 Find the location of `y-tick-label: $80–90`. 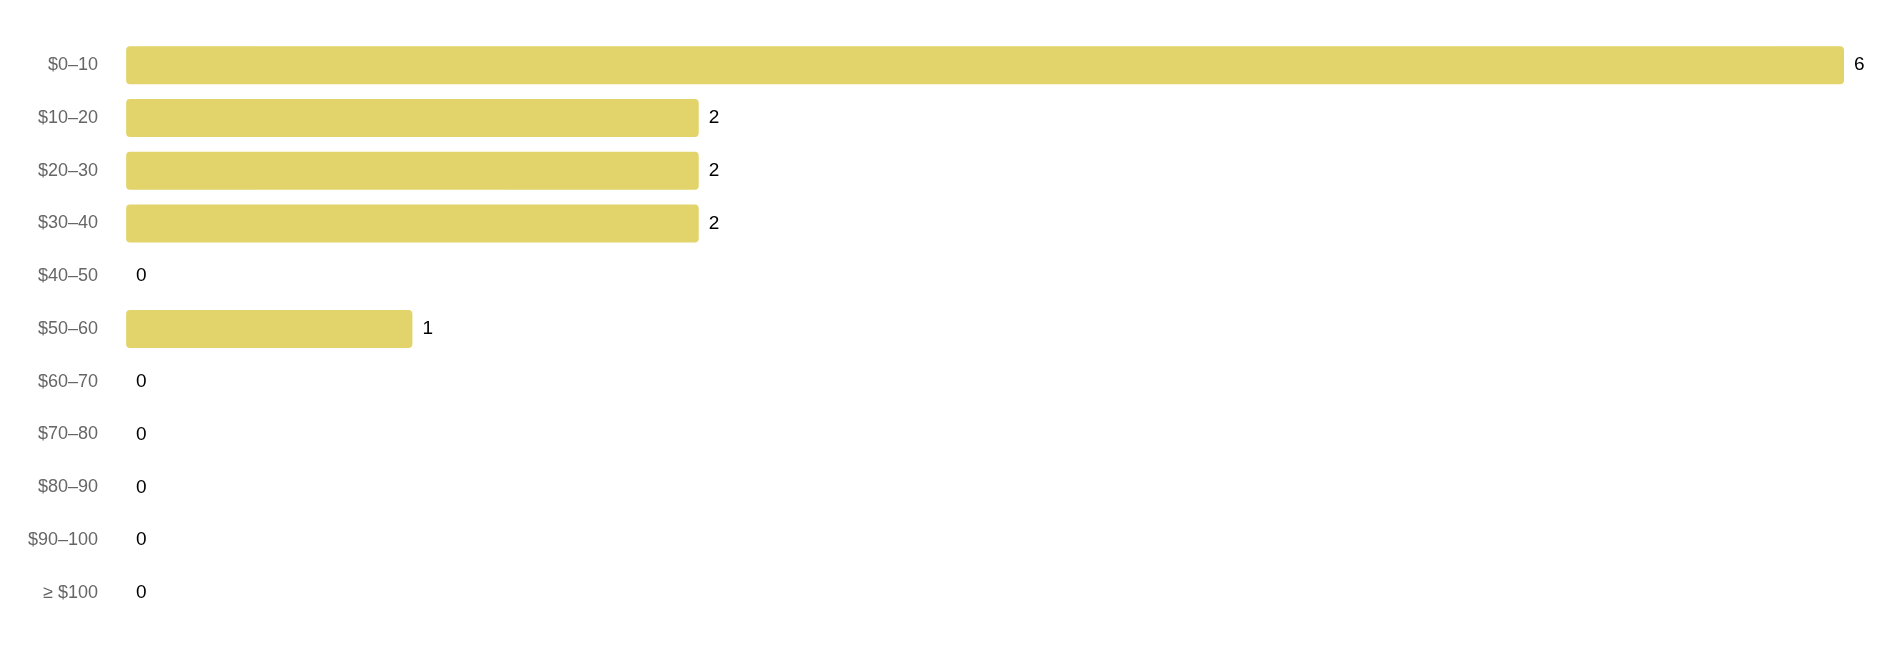

y-tick-label: $80–90 is located at coordinates (68, 486).